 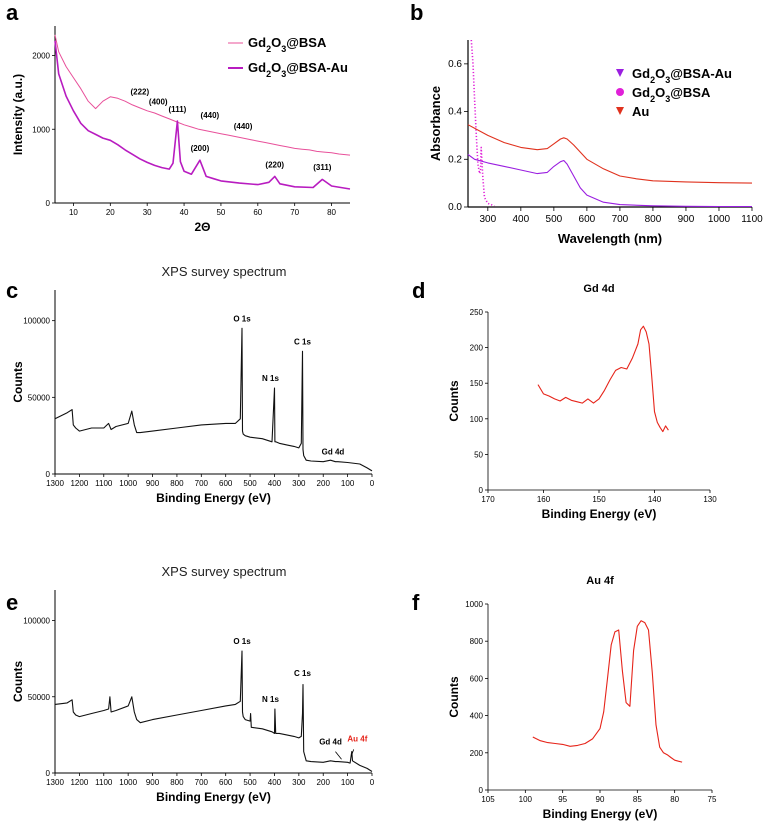 What do you see at coordinates (274, 164) in the screenshot?
I see `peak-label: (220)` at bounding box center [274, 164].